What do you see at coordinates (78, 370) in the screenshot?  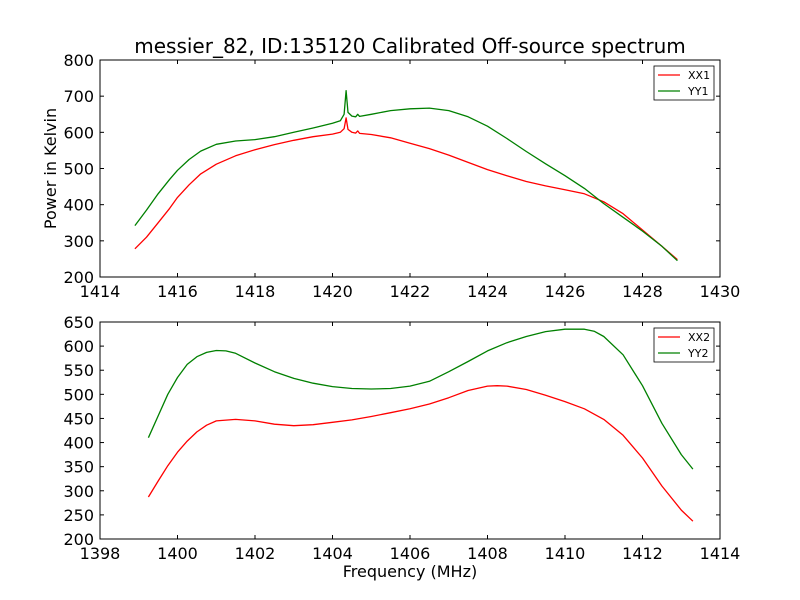 I see `y-tick-label: 550` at bounding box center [78, 370].